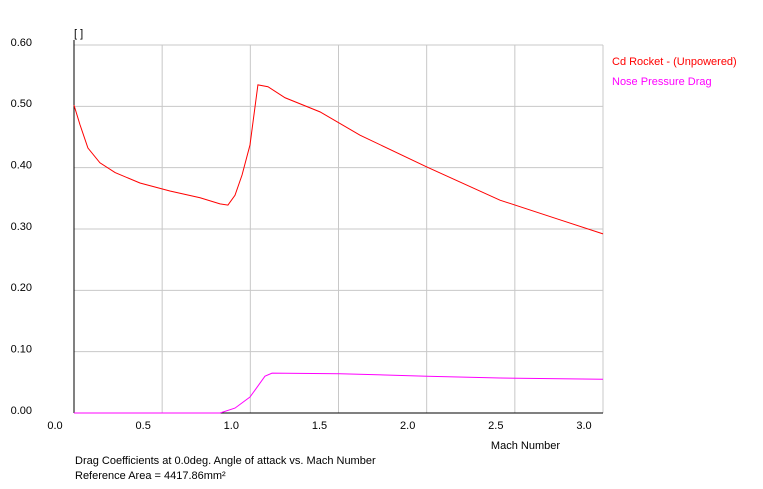 Image resolution: width=763 pixels, height=489 pixels. Describe the element at coordinates (150, 476) in the screenshot. I see `footer-line: Reference Area = 4417.86mm²` at that location.